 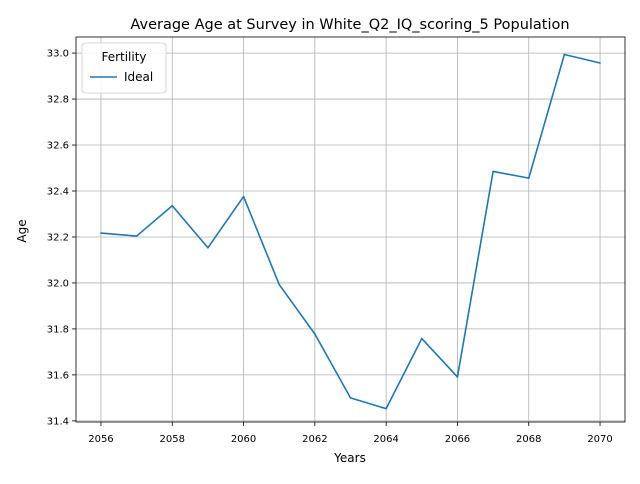 I want to click on y-tick-label: 32.4, so click(x=58, y=192).